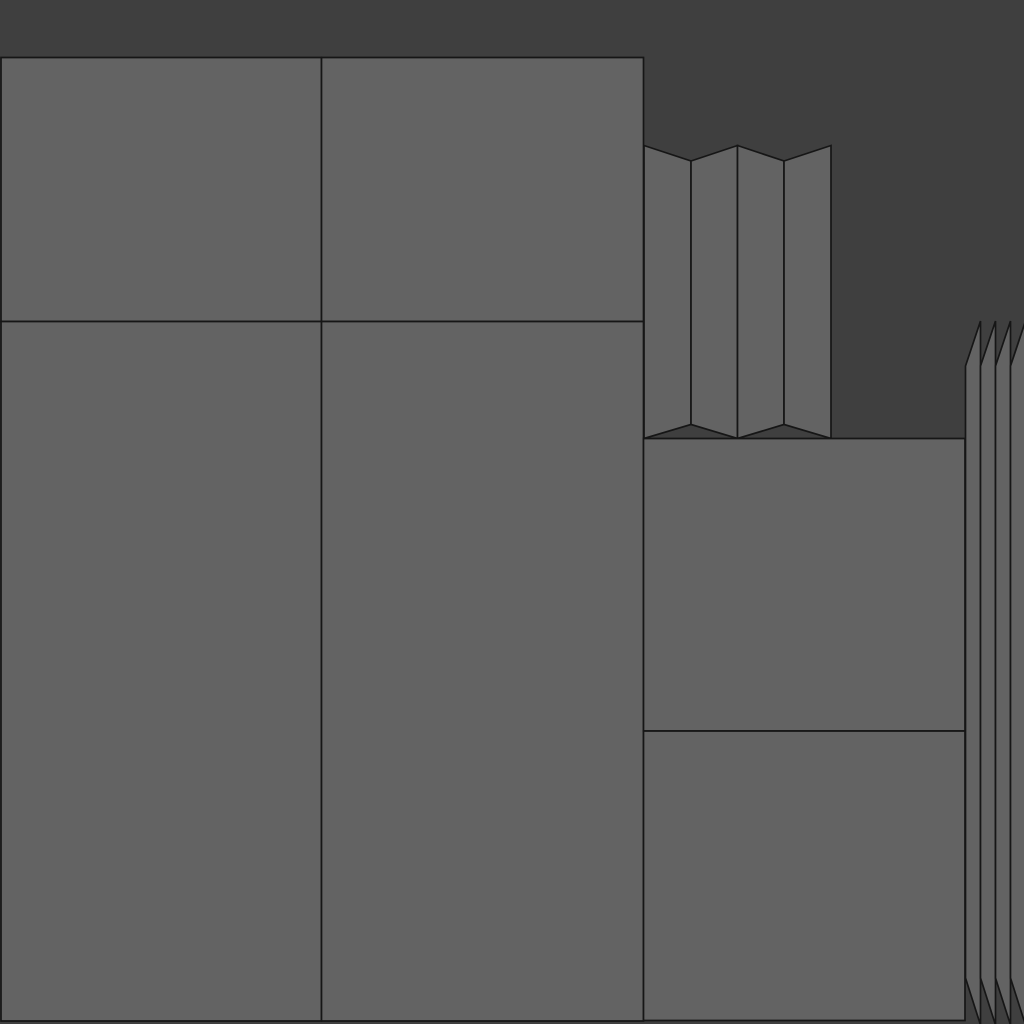 The width and height of the screenshot is (1024, 1024). What do you see at coordinates (161, 189) in the screenshot?
I see `grid-cell-top-left` at bounding box center [161, 189].